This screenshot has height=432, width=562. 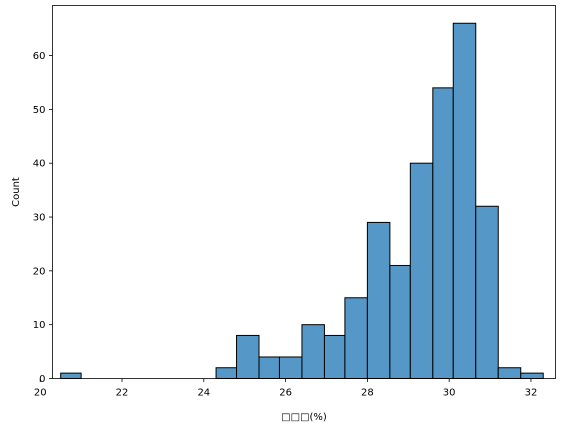 What do you see at coordinates (367, 393) in the screenshot?
I see `x-tick-label: 28` at bounding box center [367, 393].